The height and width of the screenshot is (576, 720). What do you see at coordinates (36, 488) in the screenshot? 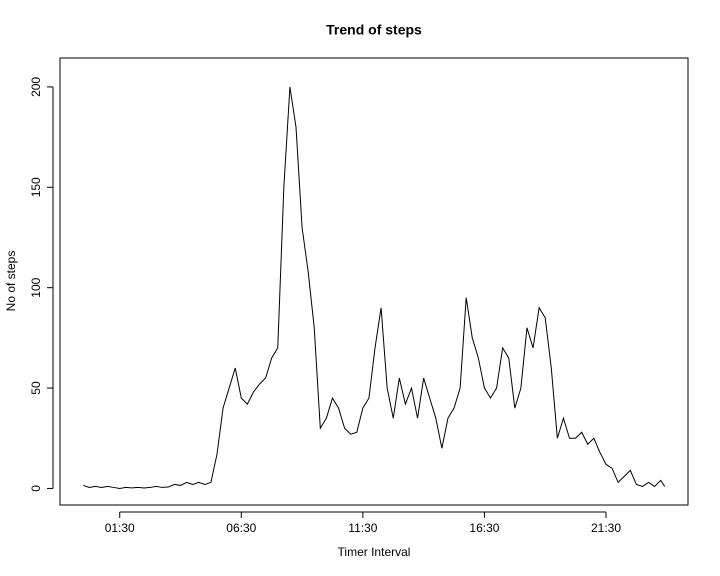
I see `y-tick-label: 0` at bounding box center [36, 488].